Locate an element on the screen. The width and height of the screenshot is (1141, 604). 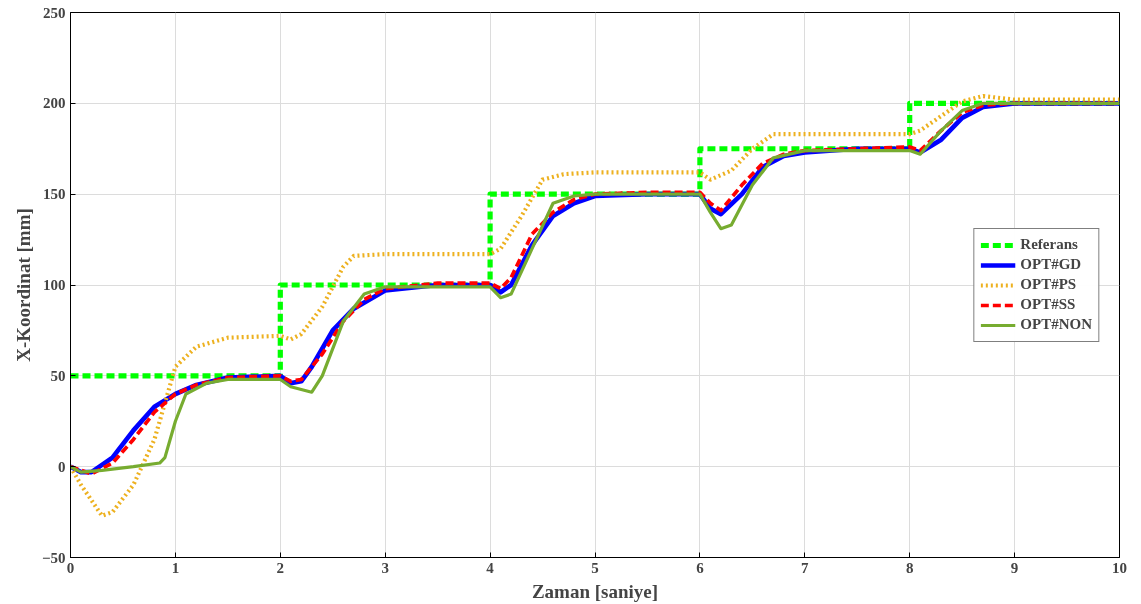
legend-label: OPT#PS is located at coordinates (1048, 284).